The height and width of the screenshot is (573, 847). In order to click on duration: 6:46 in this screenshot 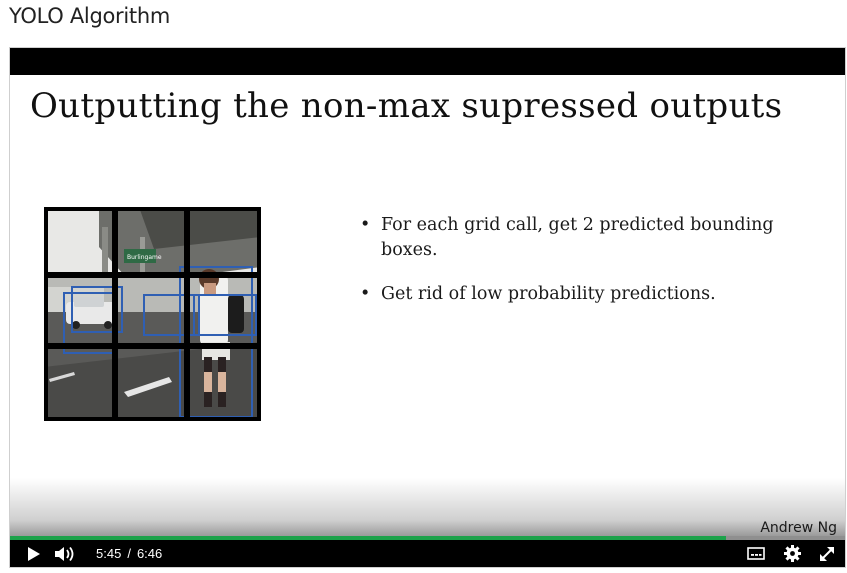, I will do `click(149, 553)`.